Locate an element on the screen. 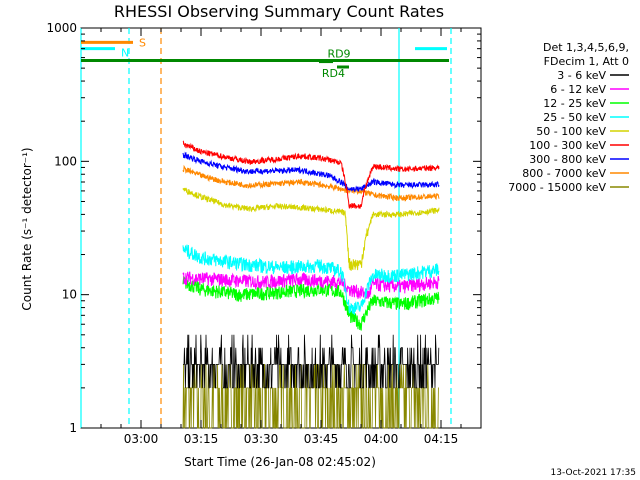 This screenshot has width=640, height=480. x-tick-label: 03:30 is located at coordinates (261, 439).